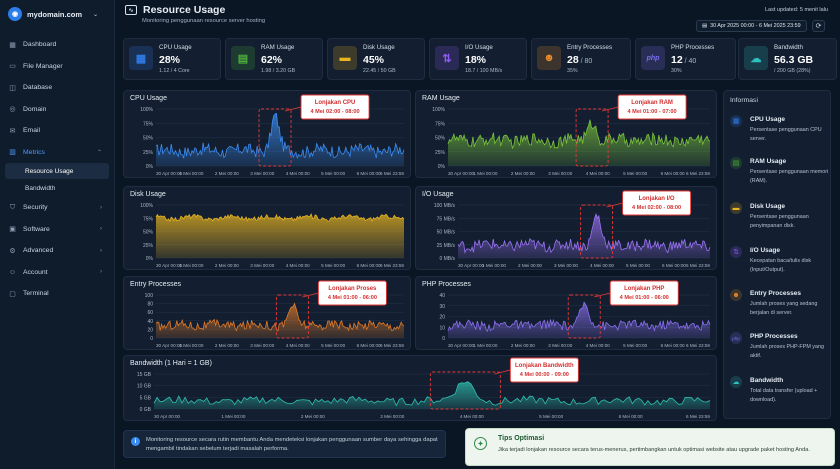 The image size is (840, 469). What do you see at coordinates (233, 416) in the screenshot?
I see `x-tick-label: 1 Mei 00:00` at bounding box center [233, 416].